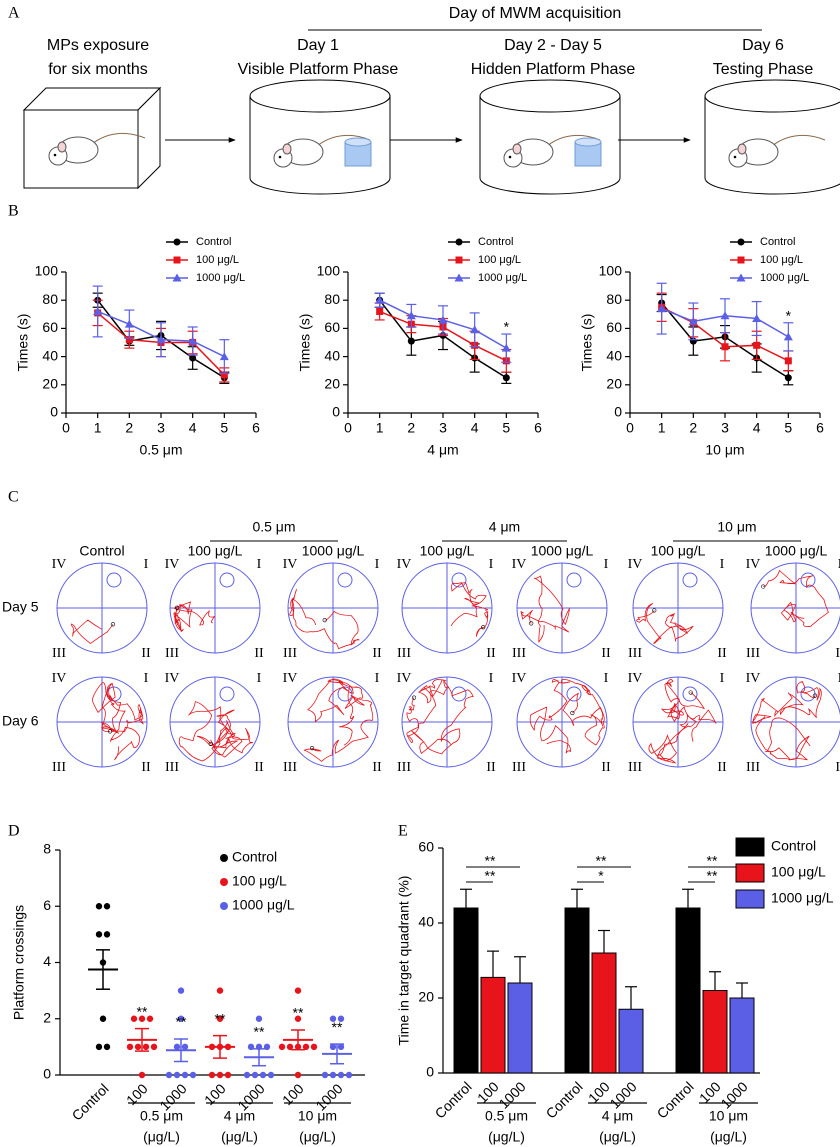 This screenshot has width=840, height=1147. I want to click on column-header: 1000 μg/L, so click(562, 551).